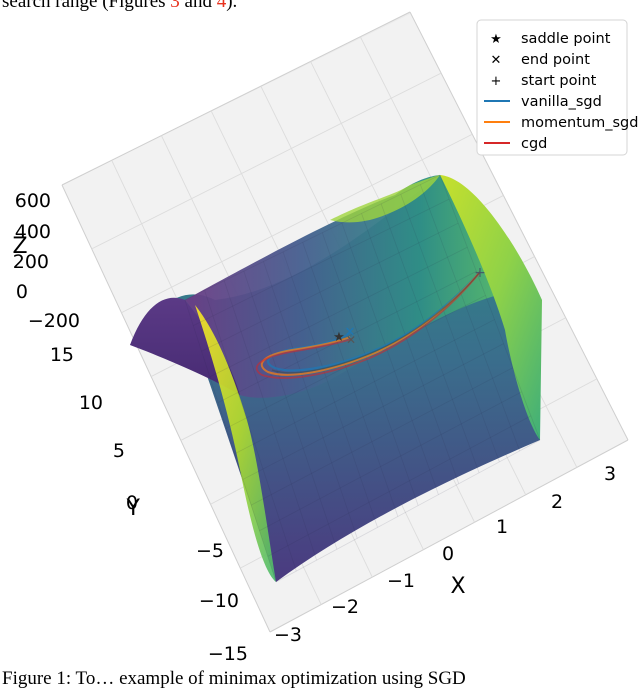 The height and width of the screenshot is (690, 640). What do you see at coordinates (232, 6) in the screenshot?
I see `header-suffix: ).` at bounding box center [232, 6].